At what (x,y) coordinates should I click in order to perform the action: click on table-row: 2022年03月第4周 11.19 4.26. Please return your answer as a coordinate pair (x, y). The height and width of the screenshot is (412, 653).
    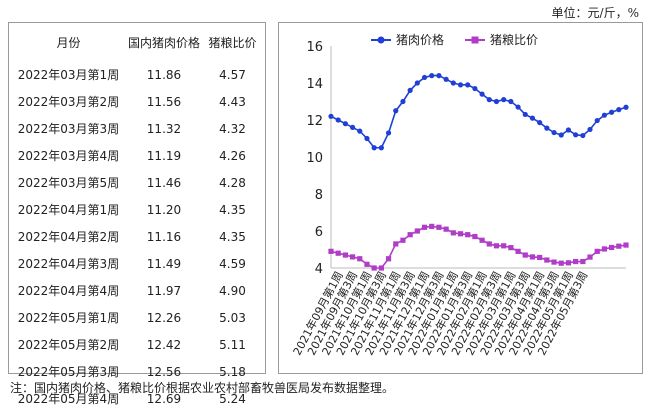
    Looking at the image, I should click on (137, 155).